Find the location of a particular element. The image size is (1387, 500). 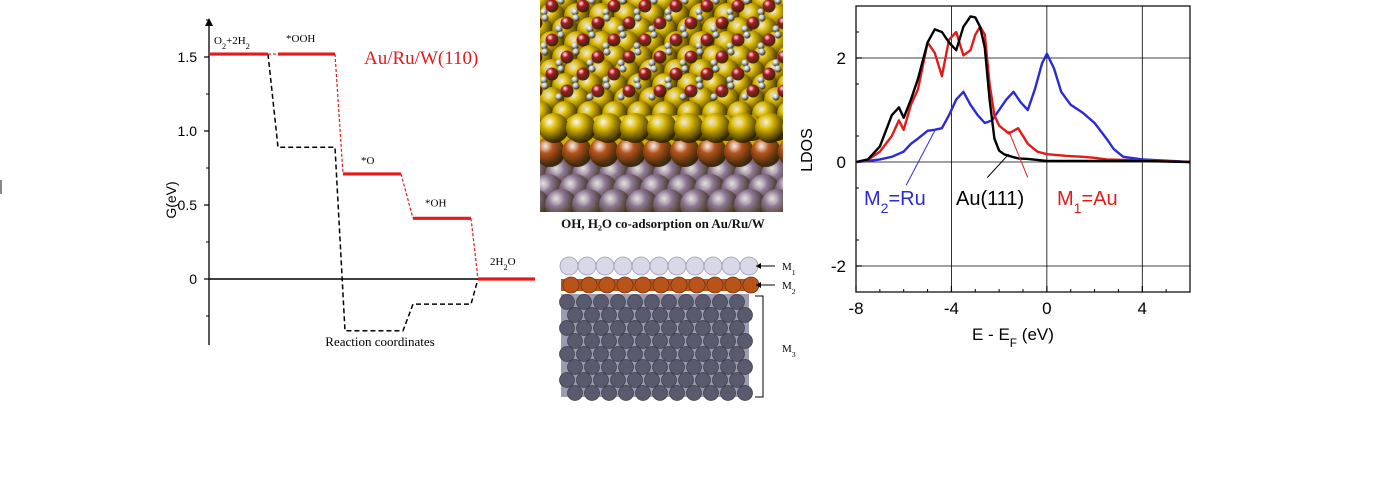

state-label: *OH is located at coordinates (435, 203).